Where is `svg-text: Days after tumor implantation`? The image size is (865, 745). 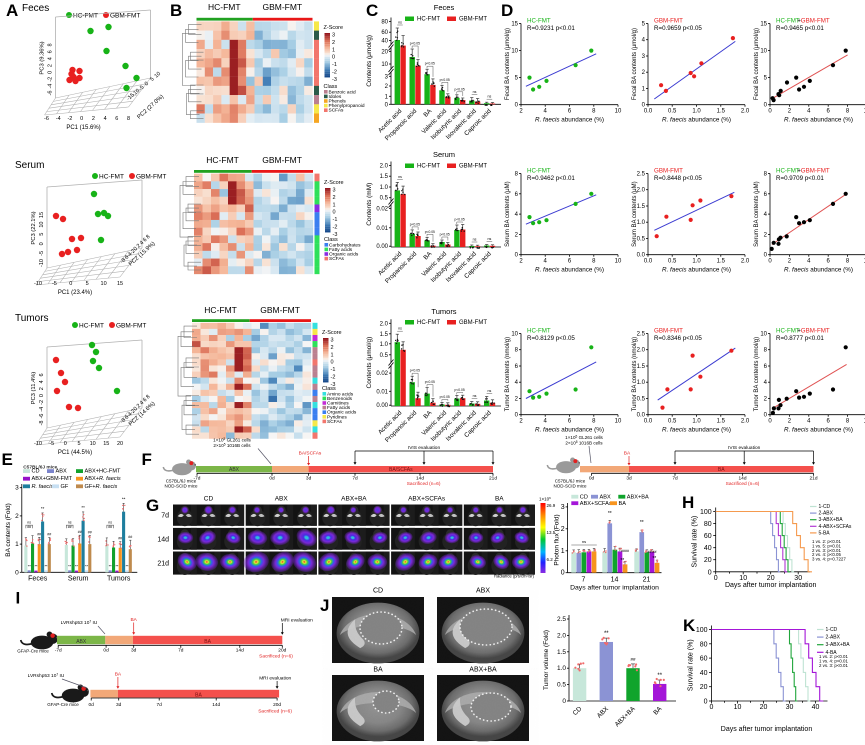 svg-text: Days after tumor implantation is located at coordinates (614, 588).